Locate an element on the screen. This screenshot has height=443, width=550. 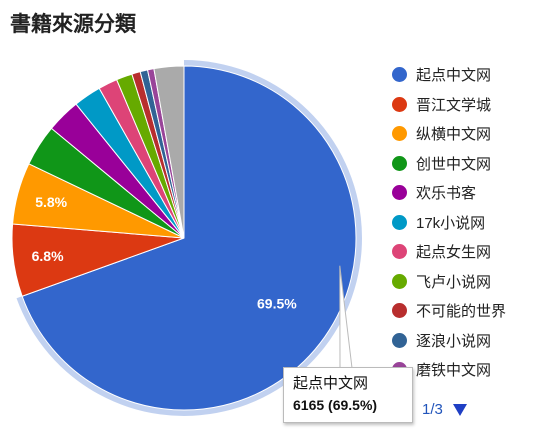
legend-item: 飞卢小说网 is located at coordinates (469, 282).